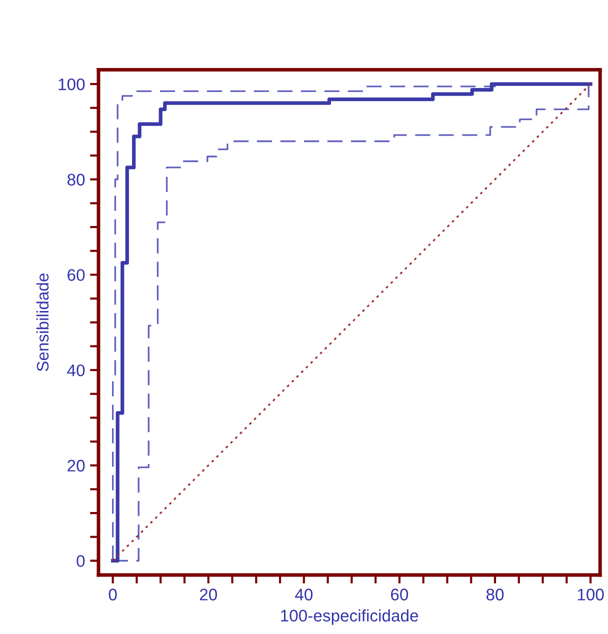 The height and width of the screenshot is (634, 608). Describe the element at coordinates (495, 594) in the screenshot. I see `x-tick-label: 80` at that location.